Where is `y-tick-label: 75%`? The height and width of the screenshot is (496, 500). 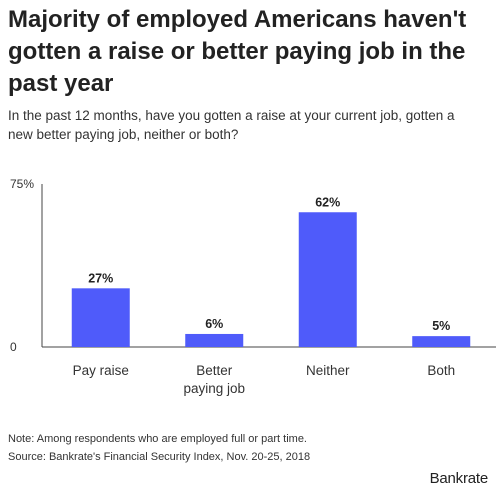
y-tick-label: 75% is located at coordinates (22, 184).